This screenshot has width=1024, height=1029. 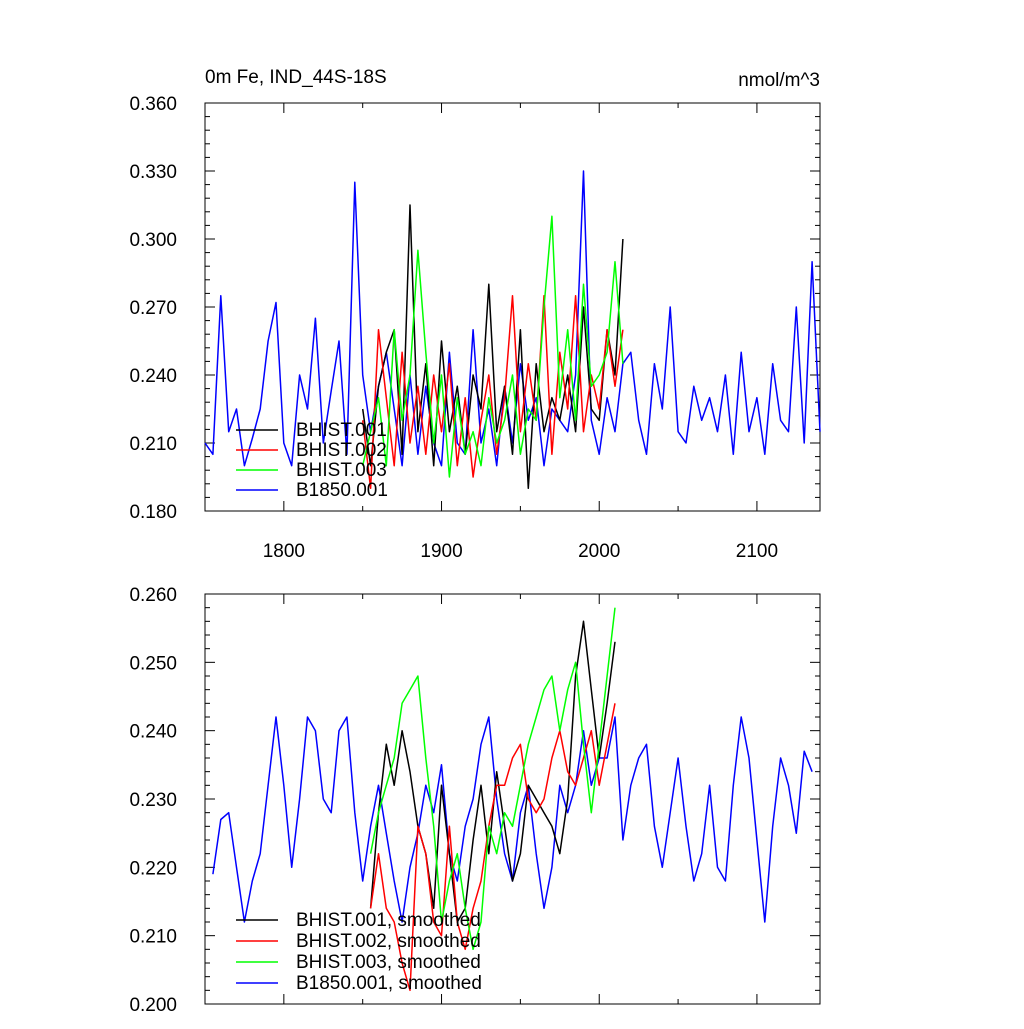 I want to click on chart-title: 0m Fe, IND_44S-18S, so click(x=296, y=77).